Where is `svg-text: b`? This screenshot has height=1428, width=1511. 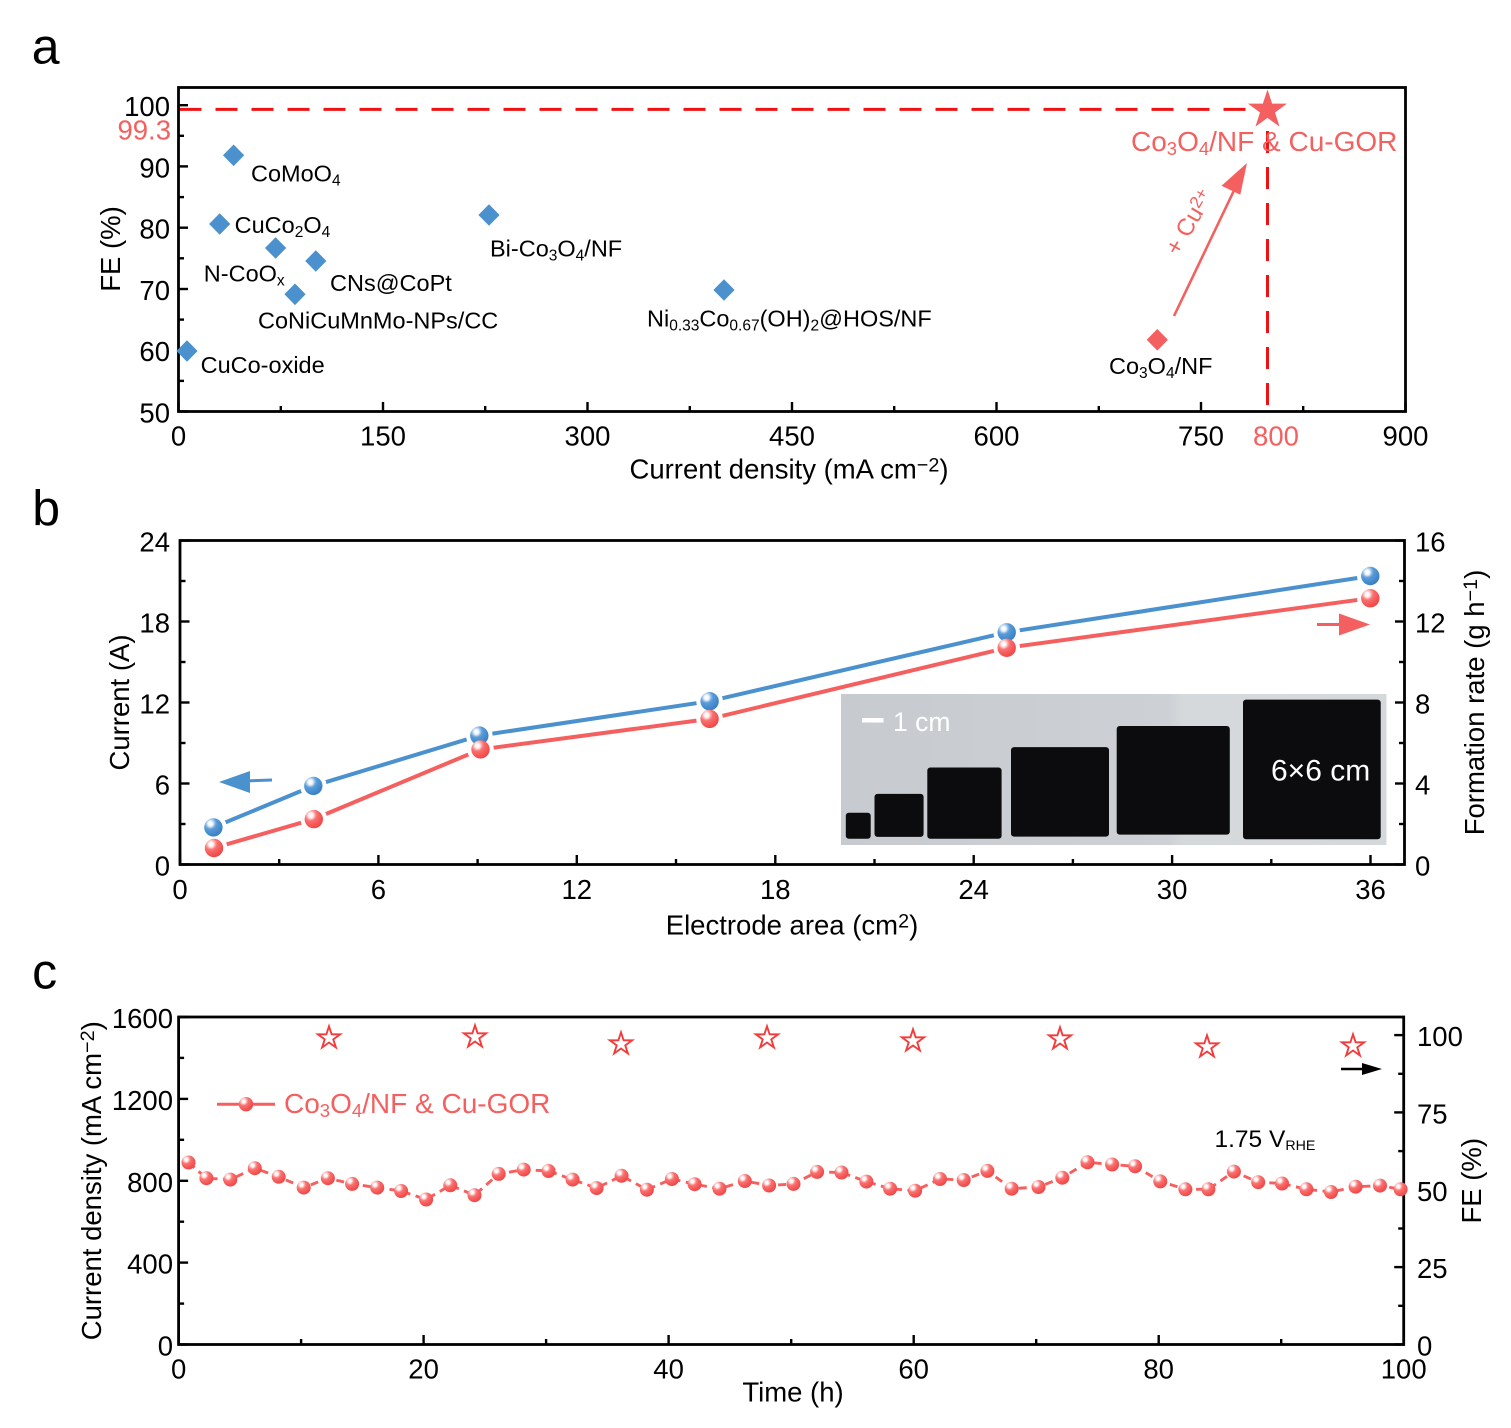
svg-text: b is located at coordinates (46, 508).